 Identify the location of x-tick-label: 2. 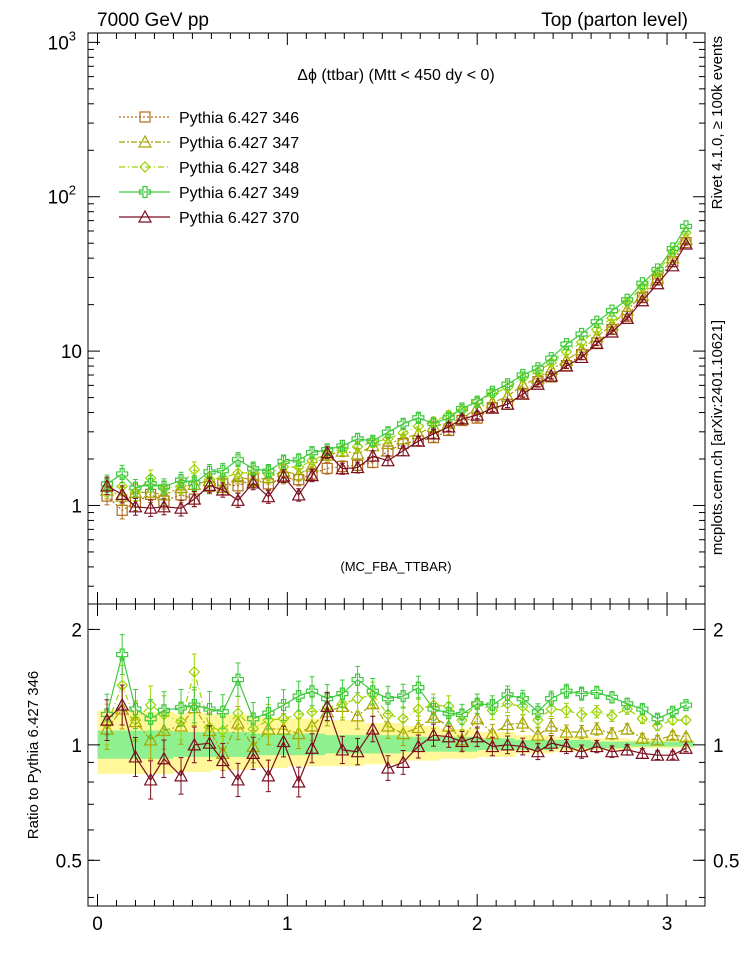
(477, 924).